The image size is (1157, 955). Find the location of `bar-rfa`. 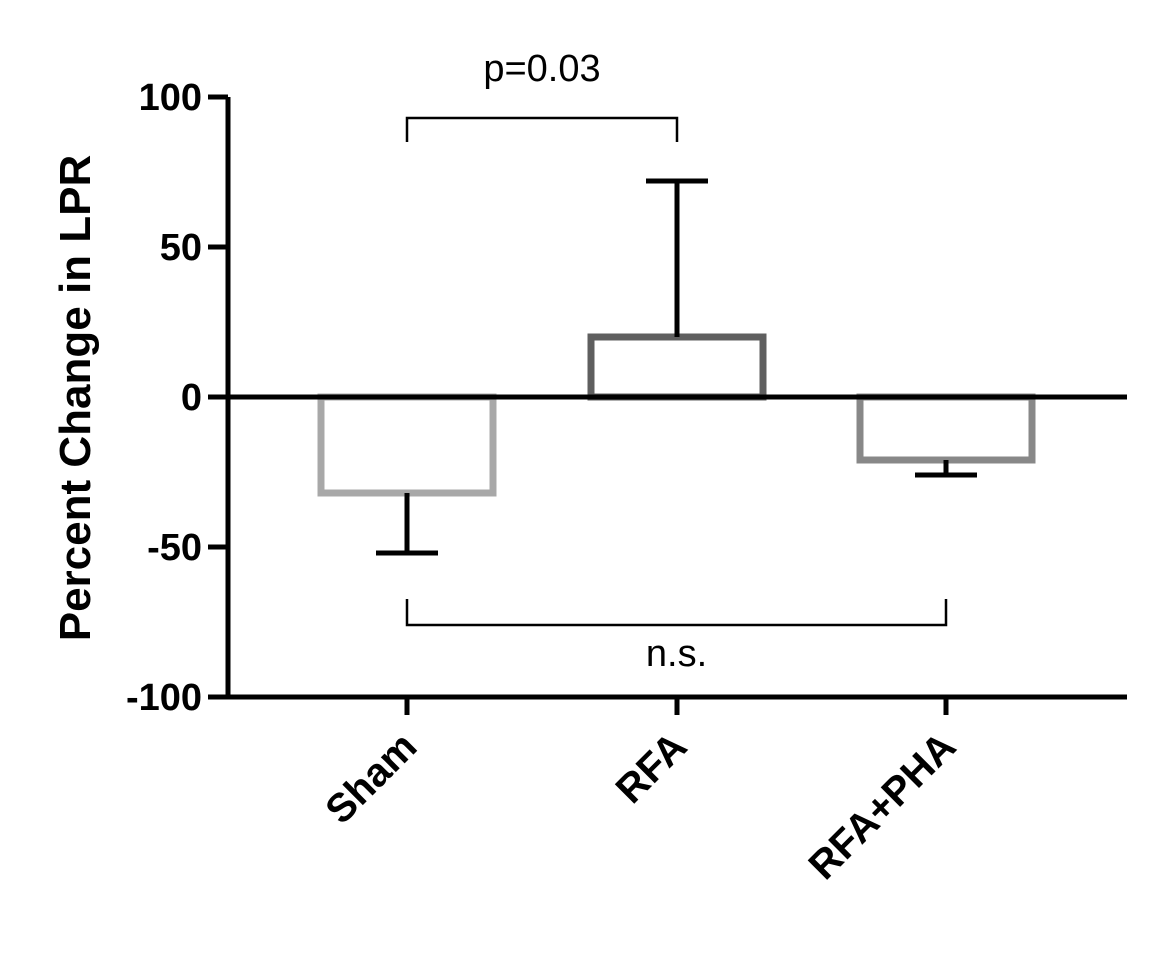

bar-rfa is located at coordinates (677, 367).